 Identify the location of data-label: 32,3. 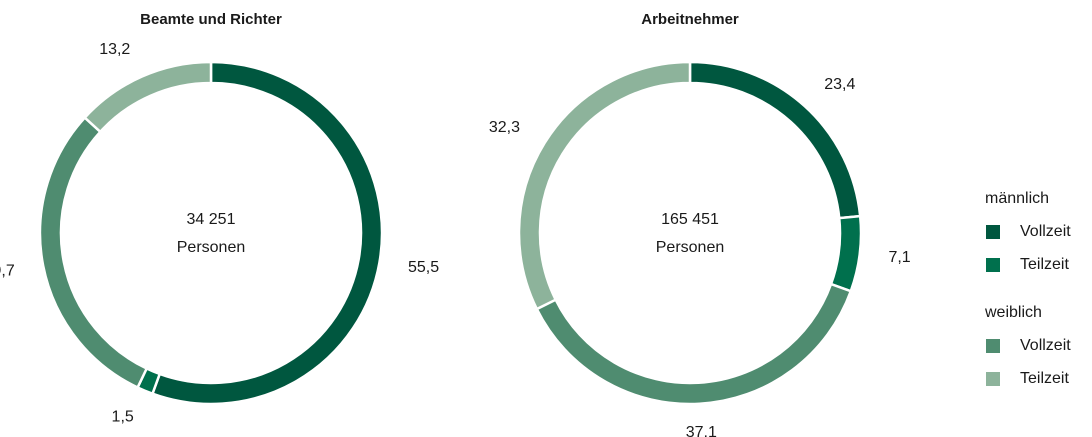
(504, 127).